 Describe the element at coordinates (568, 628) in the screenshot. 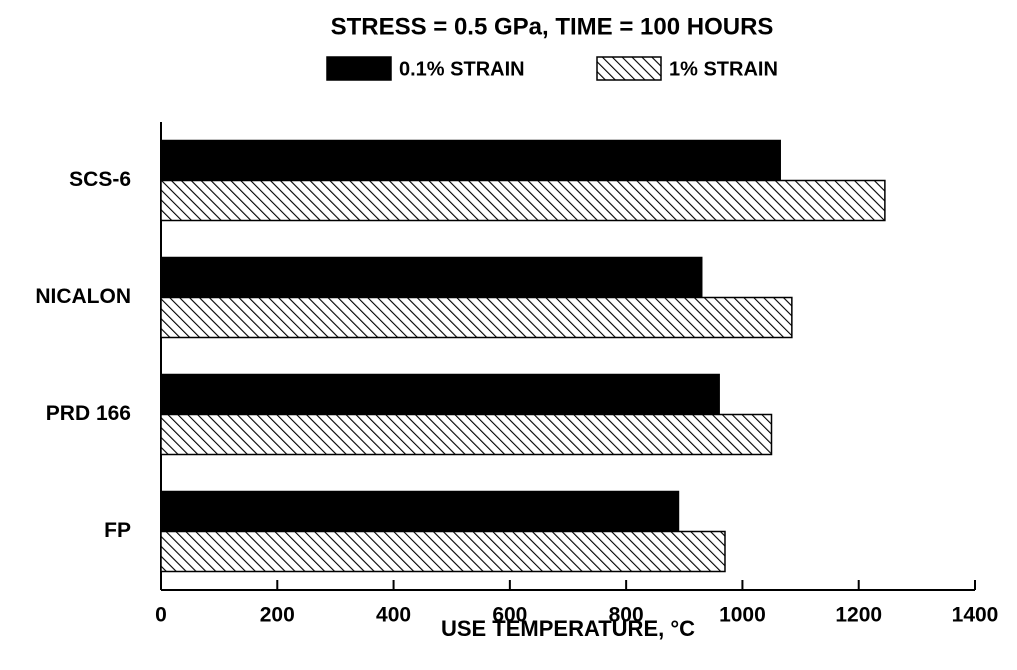

I see `x-axis-label: USE TEMPERATURE, °C` at that location.